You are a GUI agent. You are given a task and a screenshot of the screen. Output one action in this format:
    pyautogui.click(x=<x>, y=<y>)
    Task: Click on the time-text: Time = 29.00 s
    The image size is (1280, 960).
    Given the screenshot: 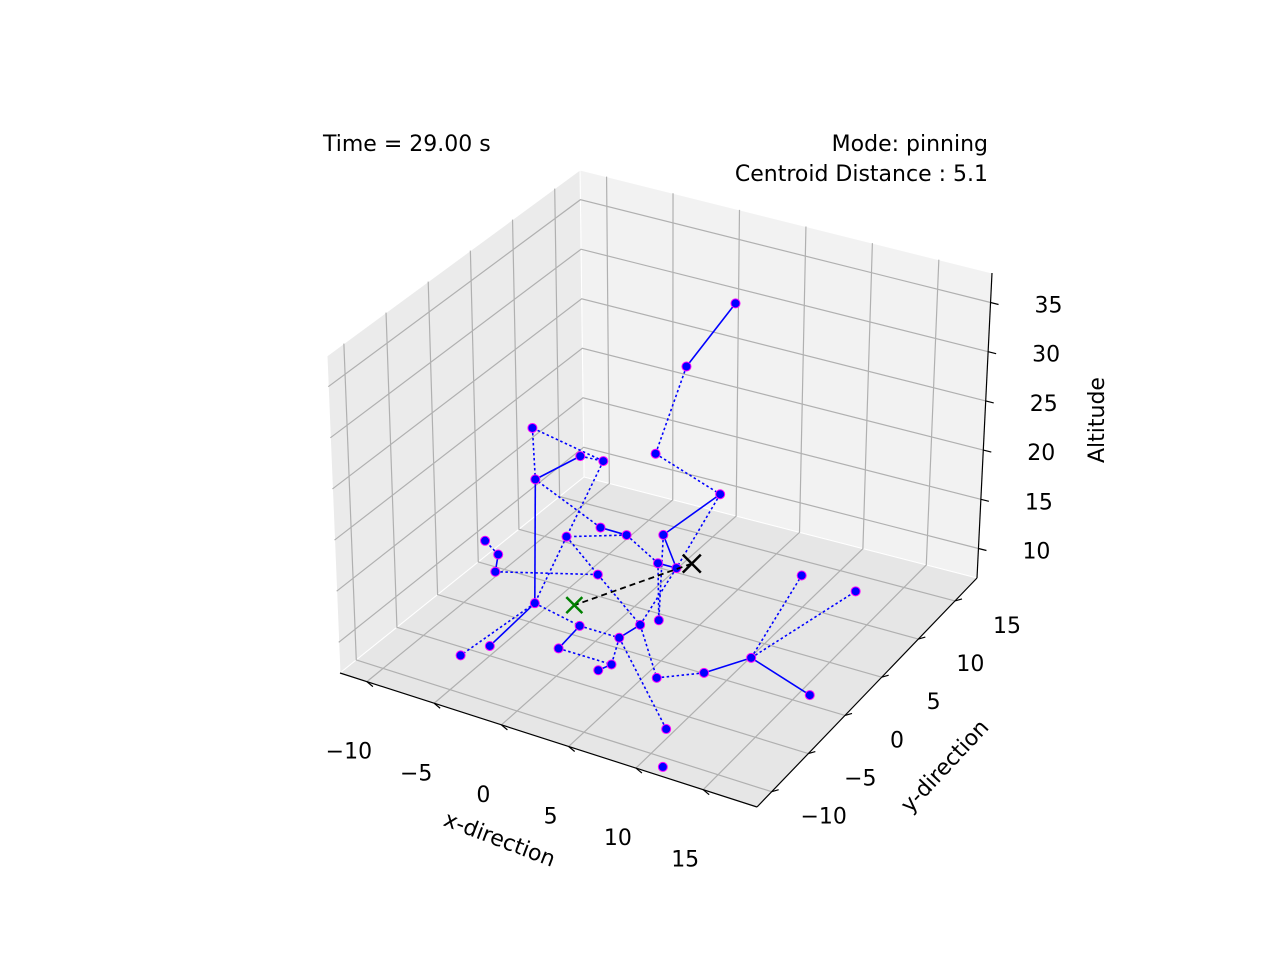 What is the action you would take?
    pyautogui.click(x=406, y=144)
    